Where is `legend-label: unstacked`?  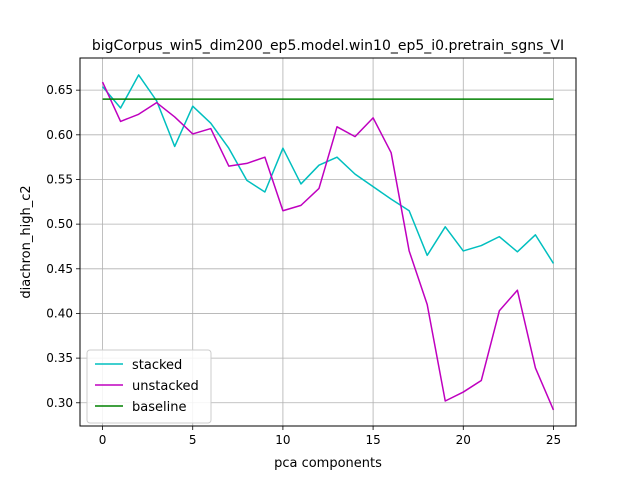 legend-label: unstacked is located at coordinates (165, 386).